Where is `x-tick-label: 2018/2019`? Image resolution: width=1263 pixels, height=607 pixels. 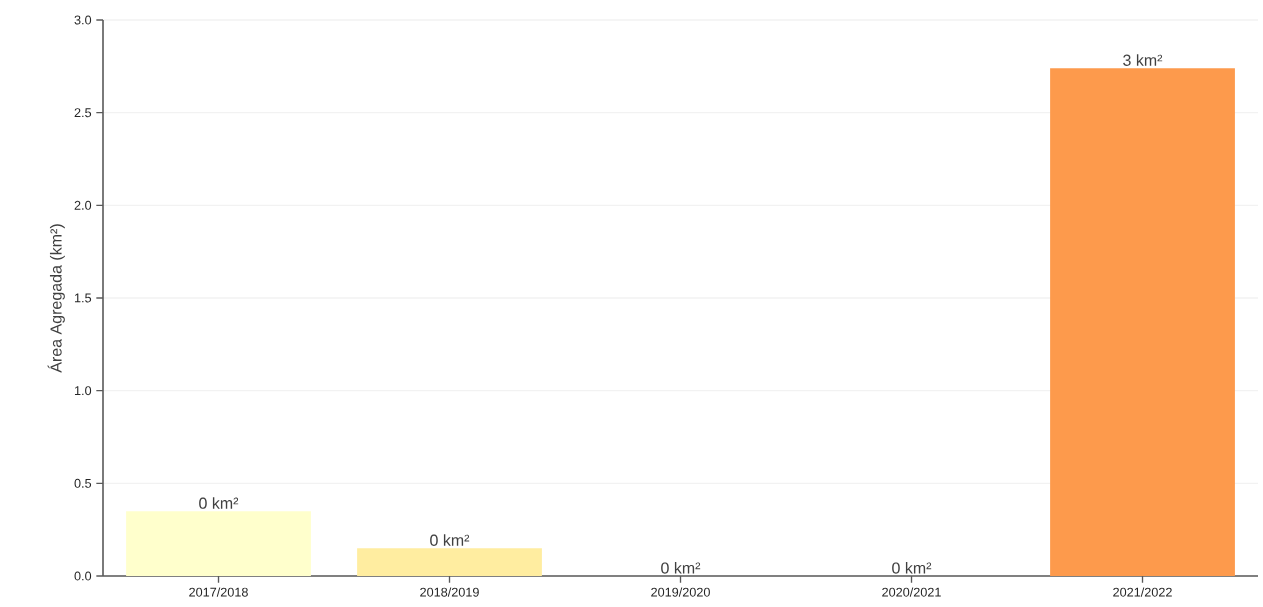
x-tick-label: 2018/2019 is located at coordinates (449, 592).